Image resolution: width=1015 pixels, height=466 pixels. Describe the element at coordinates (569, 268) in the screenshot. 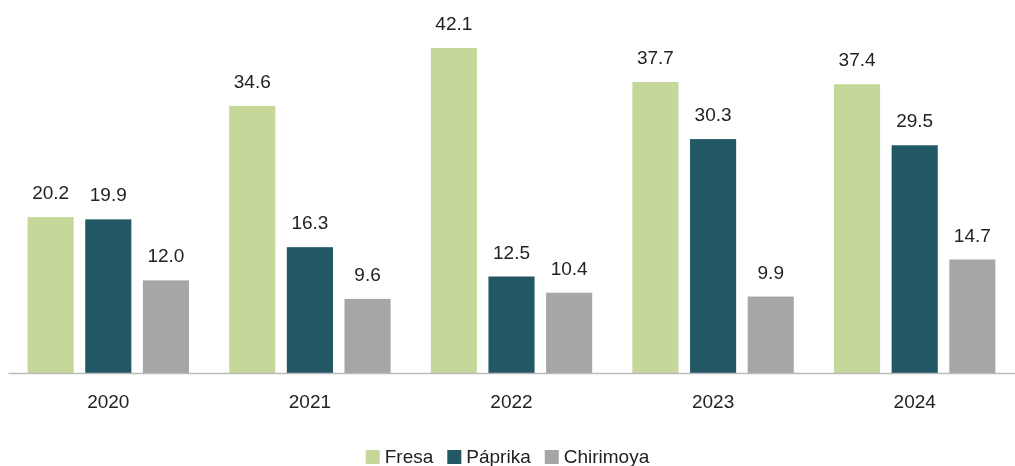

I see `data-label: 10.4` at that location.